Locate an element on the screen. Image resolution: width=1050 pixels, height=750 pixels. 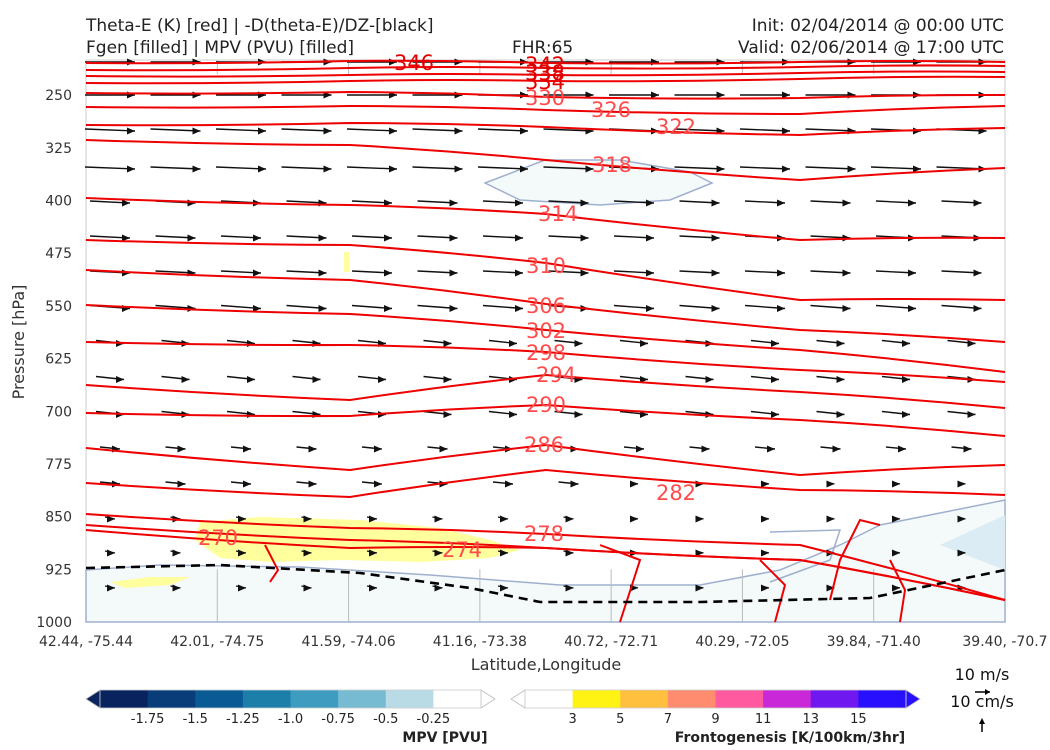
x-tick-label: 40.29, -72.05 is located at coordinates (742, 642).